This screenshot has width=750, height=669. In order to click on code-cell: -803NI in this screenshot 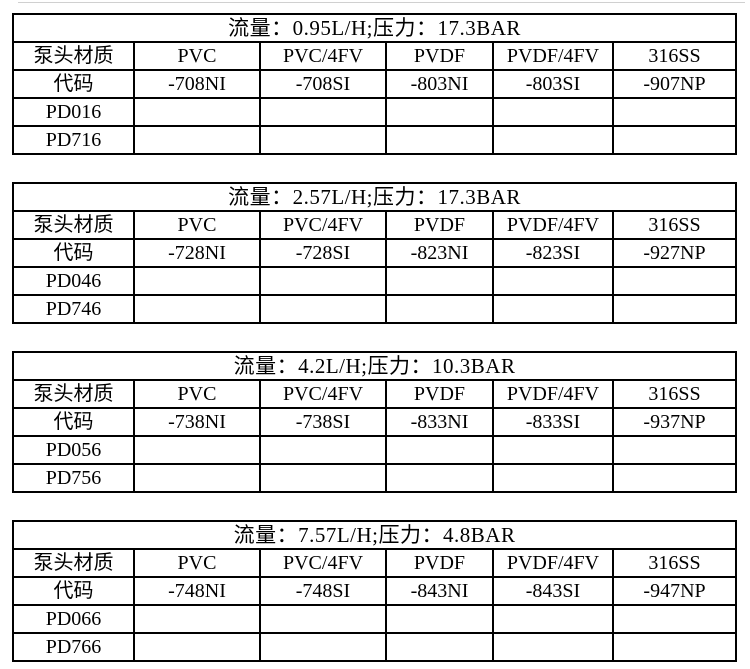, I will do `click(439, 84)`.